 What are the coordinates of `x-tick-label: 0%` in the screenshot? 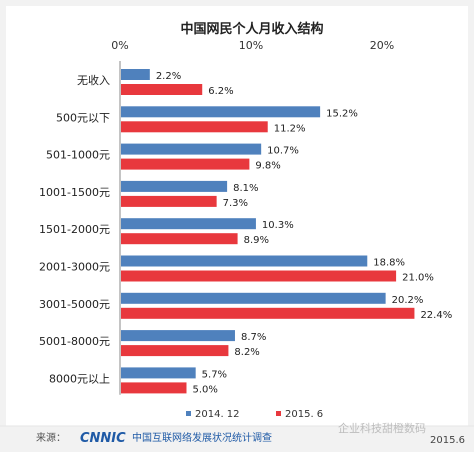 It's located at (119, 45).